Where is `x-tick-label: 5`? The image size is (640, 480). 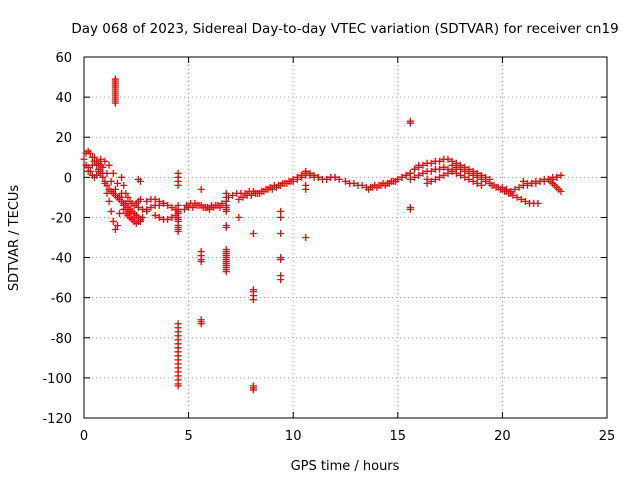 x-tick-label: 5 is located at coordinates (188, 436).